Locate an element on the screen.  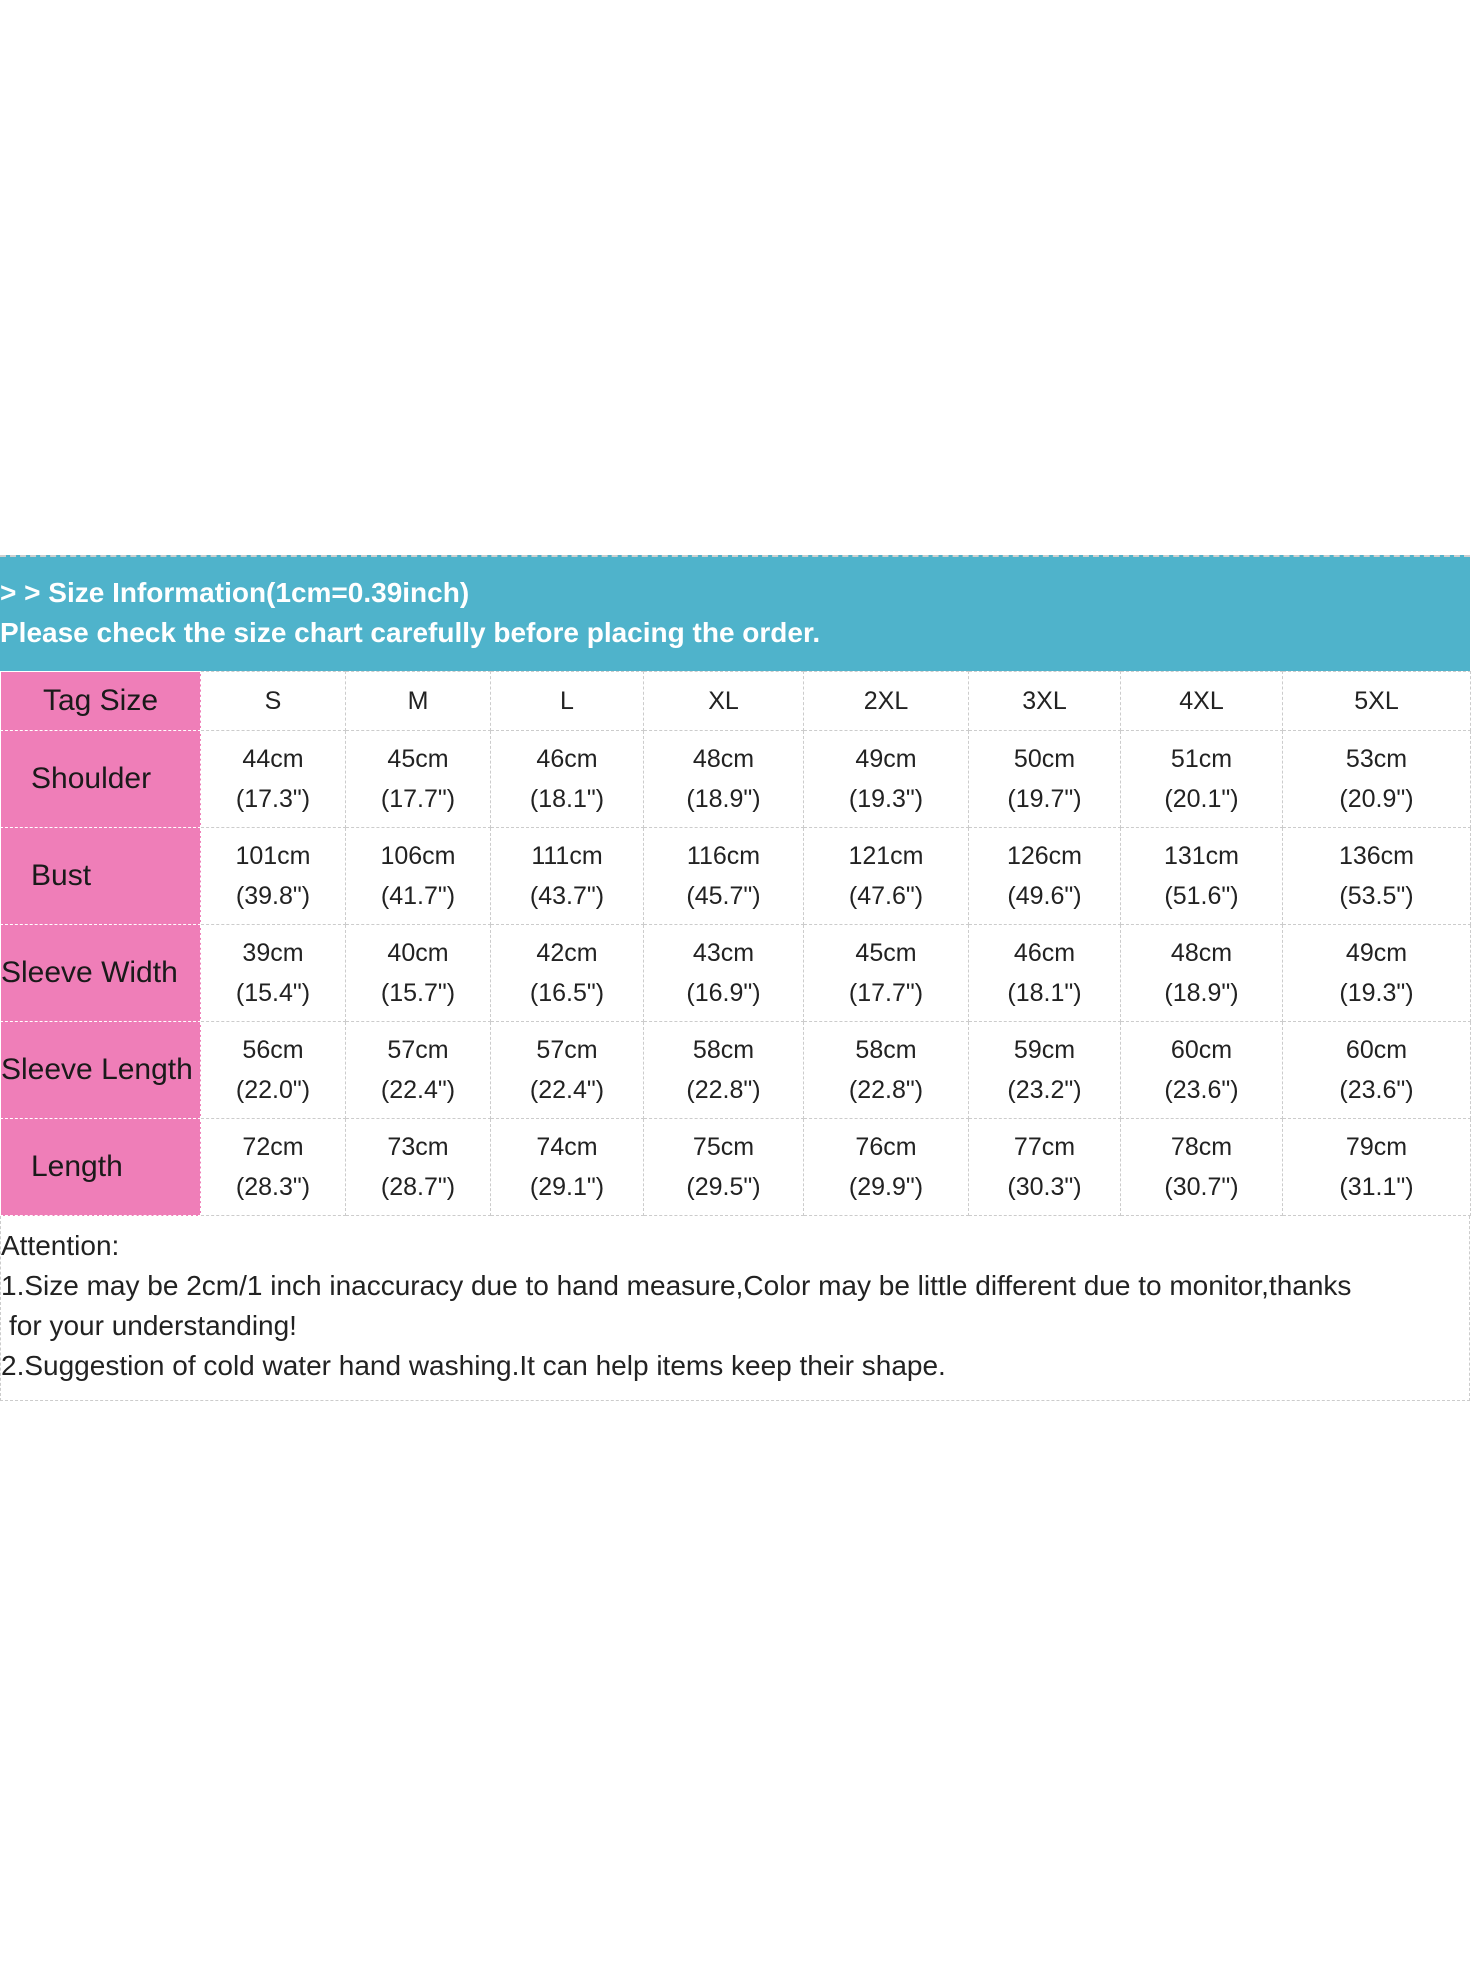
measurement-cell: 44cm (17.3") is located at coordinates (273, 779).